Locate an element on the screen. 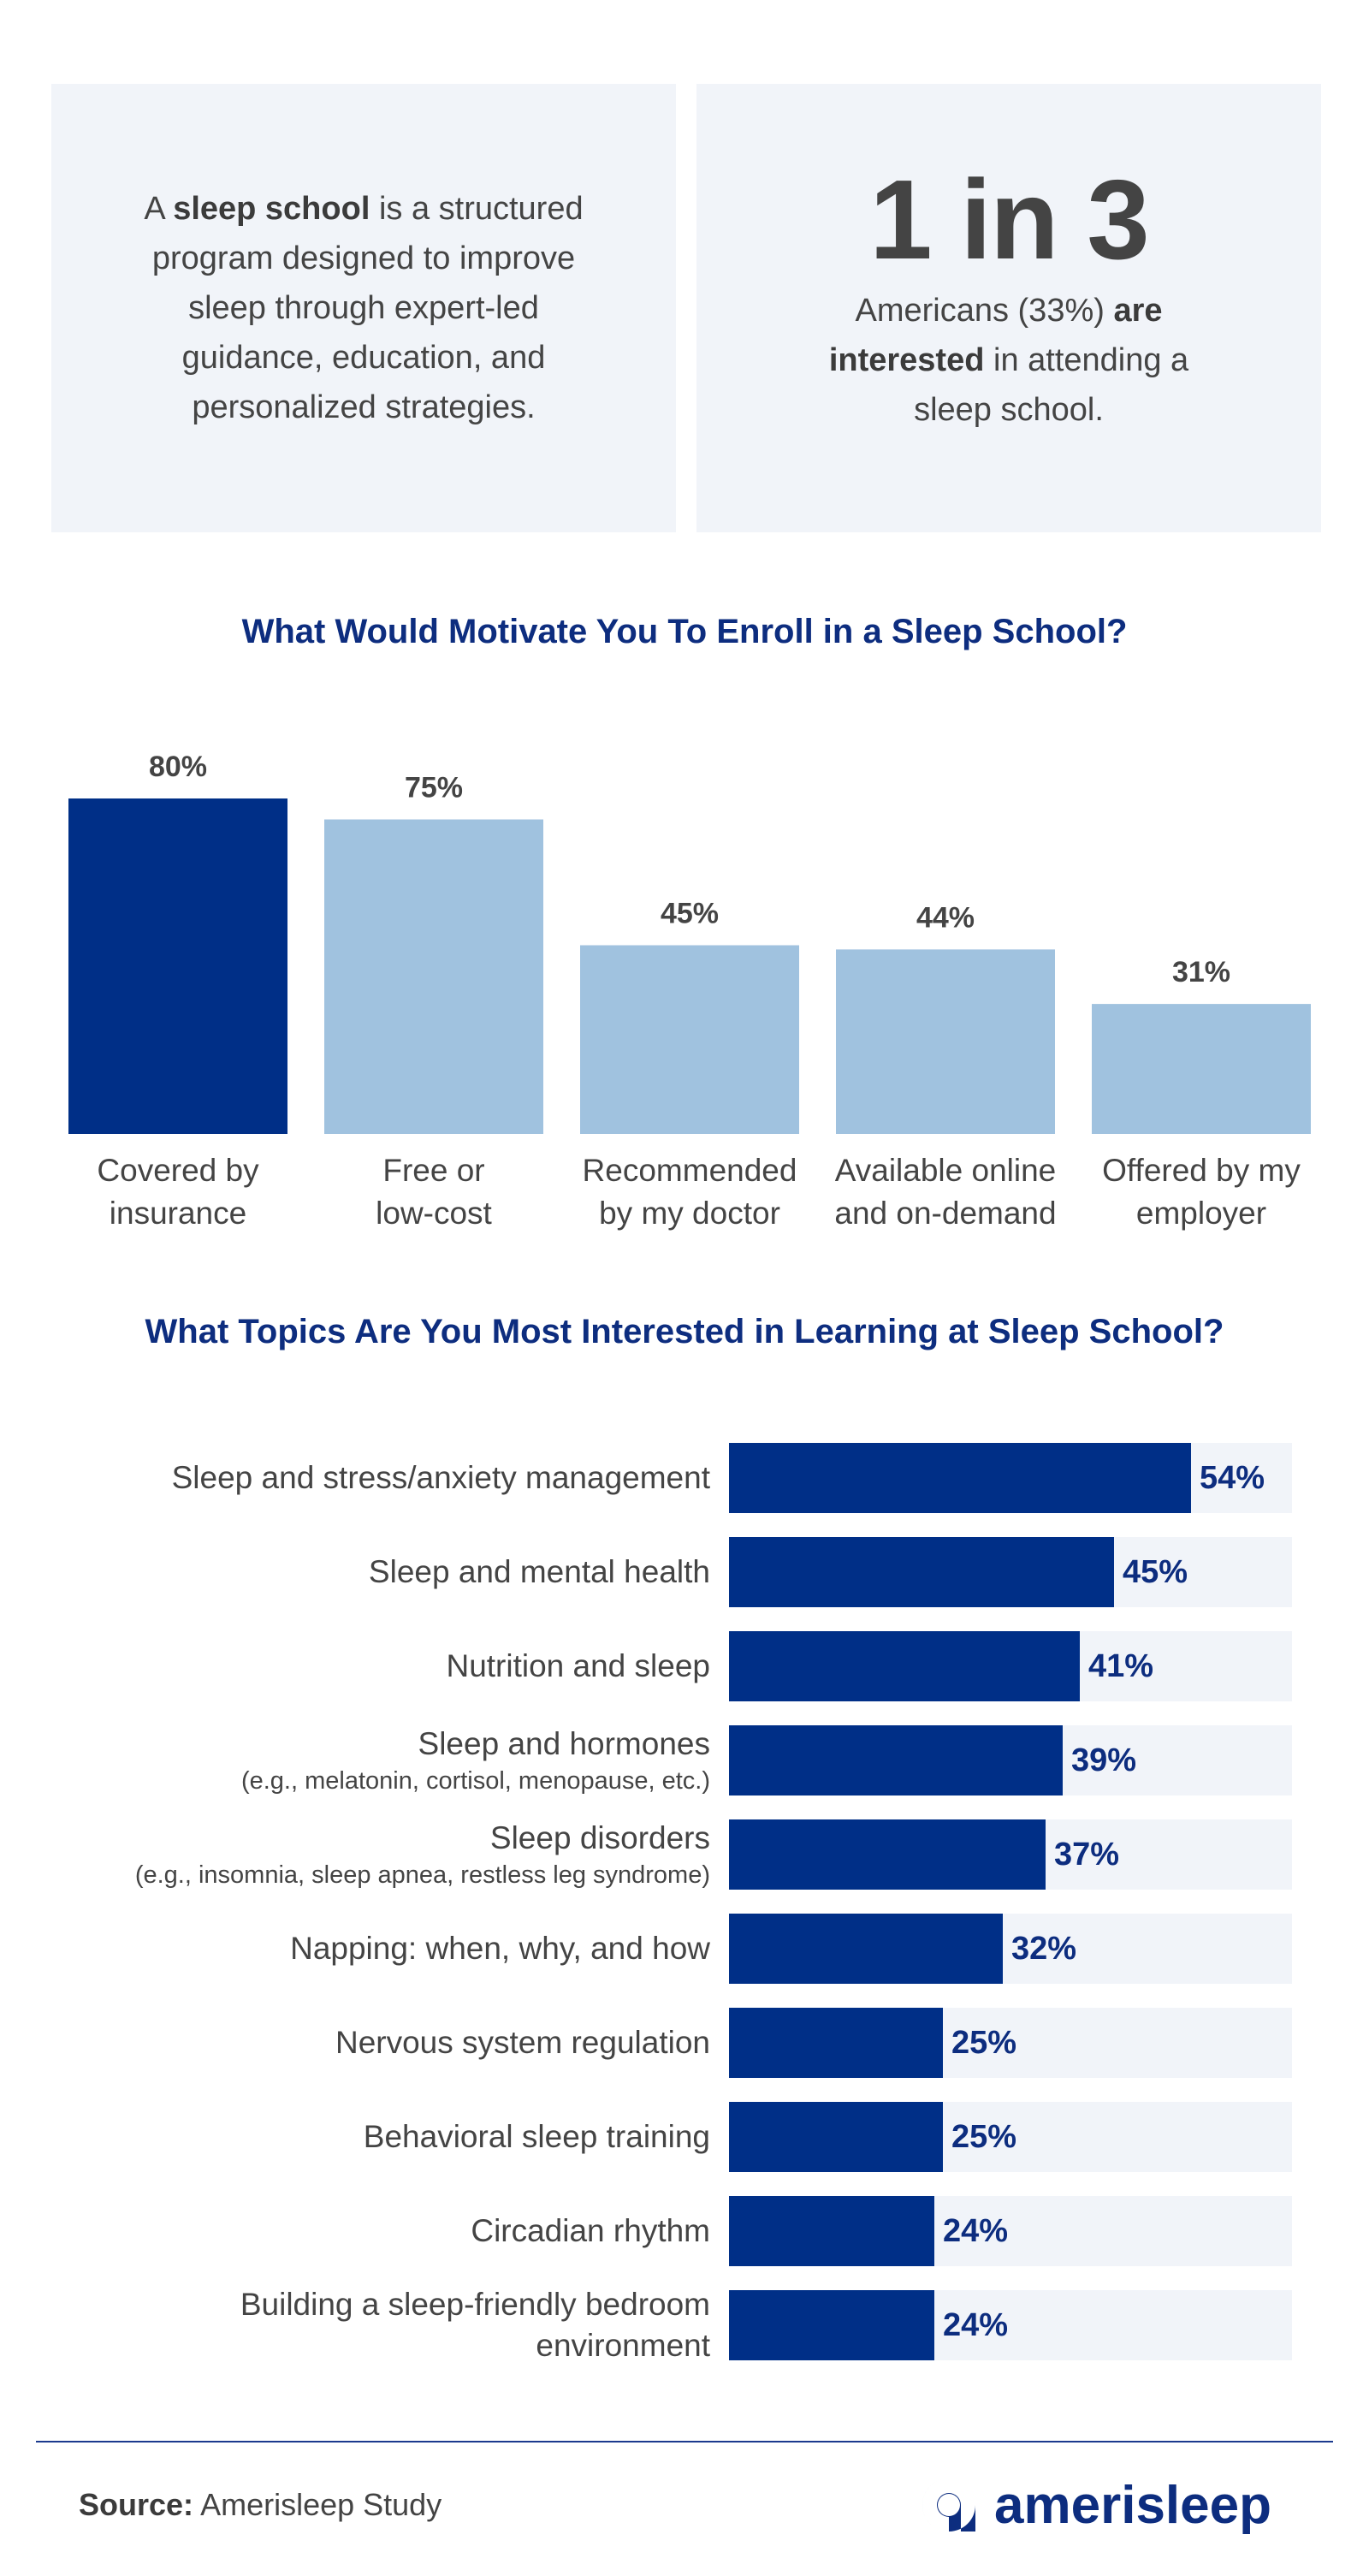 The height and width of the screenshot is (2576, 1369). amerisleep-logo-icon is located at coordinates (948, 2504).